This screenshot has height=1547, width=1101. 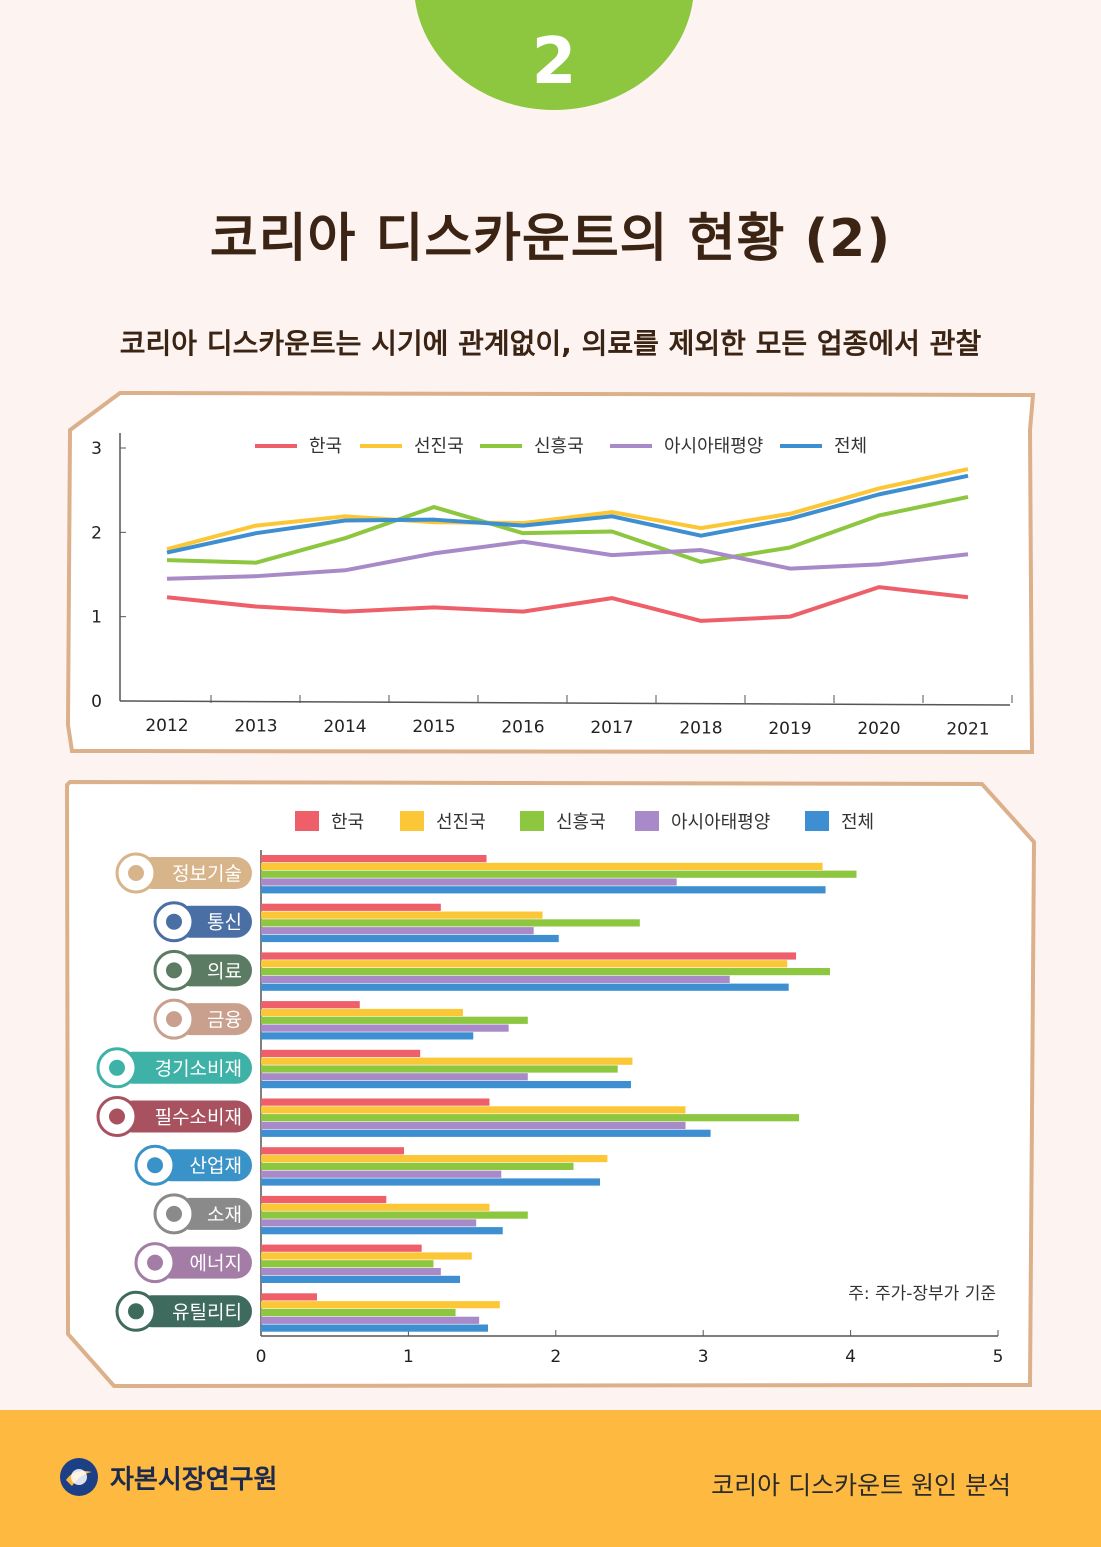 I want to click on x-tick-label: 2012, so click(x=166, y=726).